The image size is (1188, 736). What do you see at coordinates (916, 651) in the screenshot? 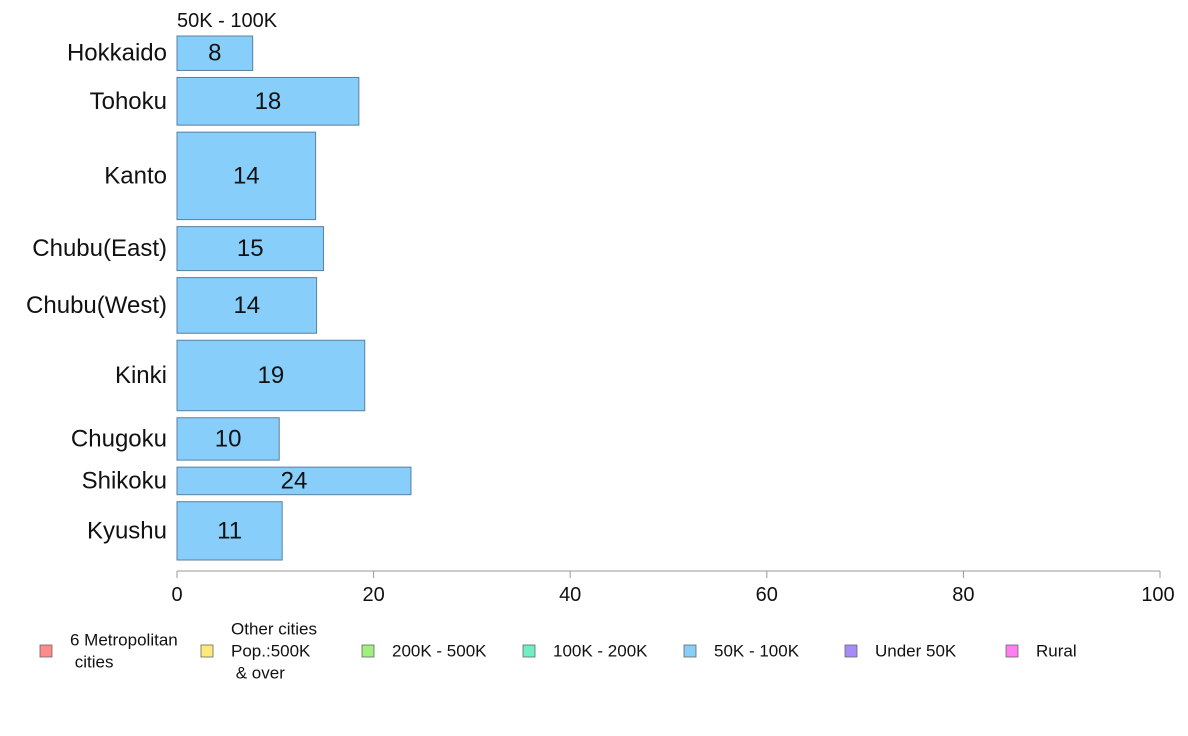
I see `legend-label: Under 50K` at bounding box center [916, 651].